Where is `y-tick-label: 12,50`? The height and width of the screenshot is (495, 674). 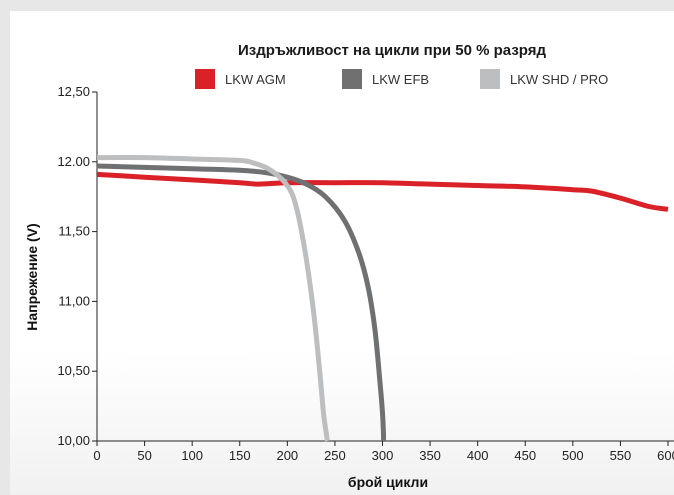 y-tick-label: 12,50 is located at coordinates (73, 91).